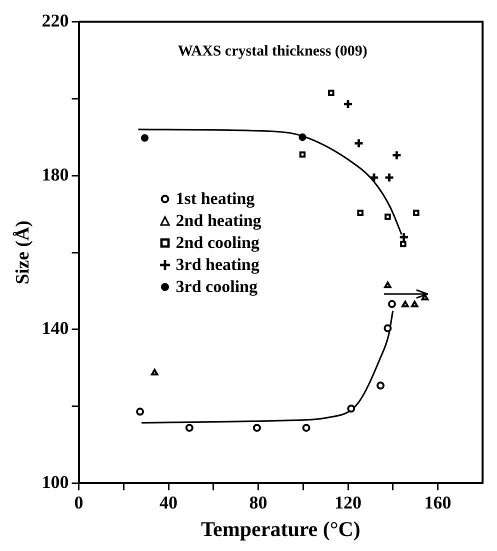 The width and height of the screenshot is (497, 551). I want to click on y-tick-label: 220, so click(55, 20).